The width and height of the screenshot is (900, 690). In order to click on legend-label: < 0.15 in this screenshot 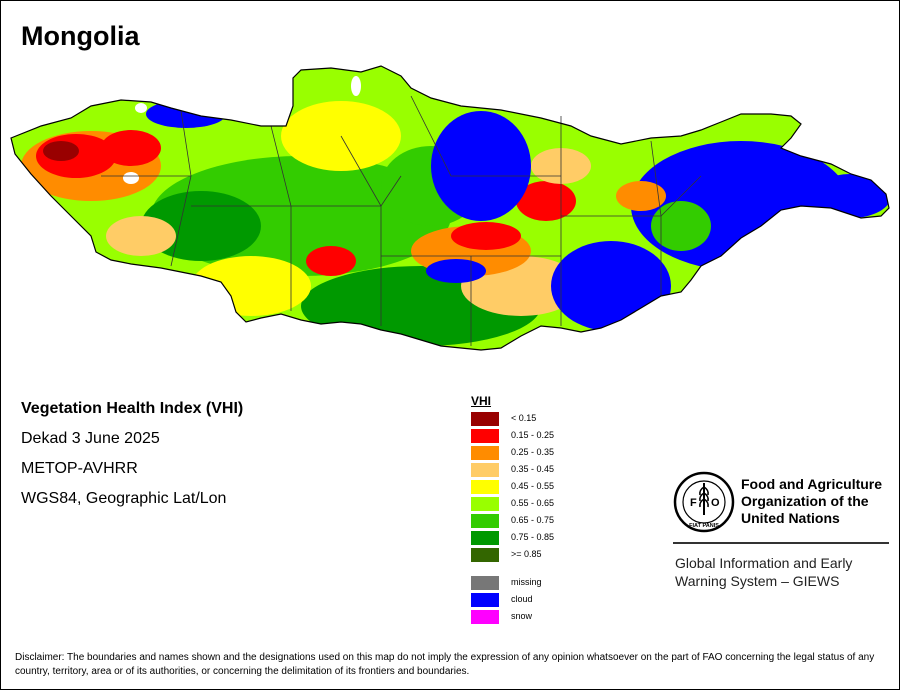, I will do `click(524, 418)`.